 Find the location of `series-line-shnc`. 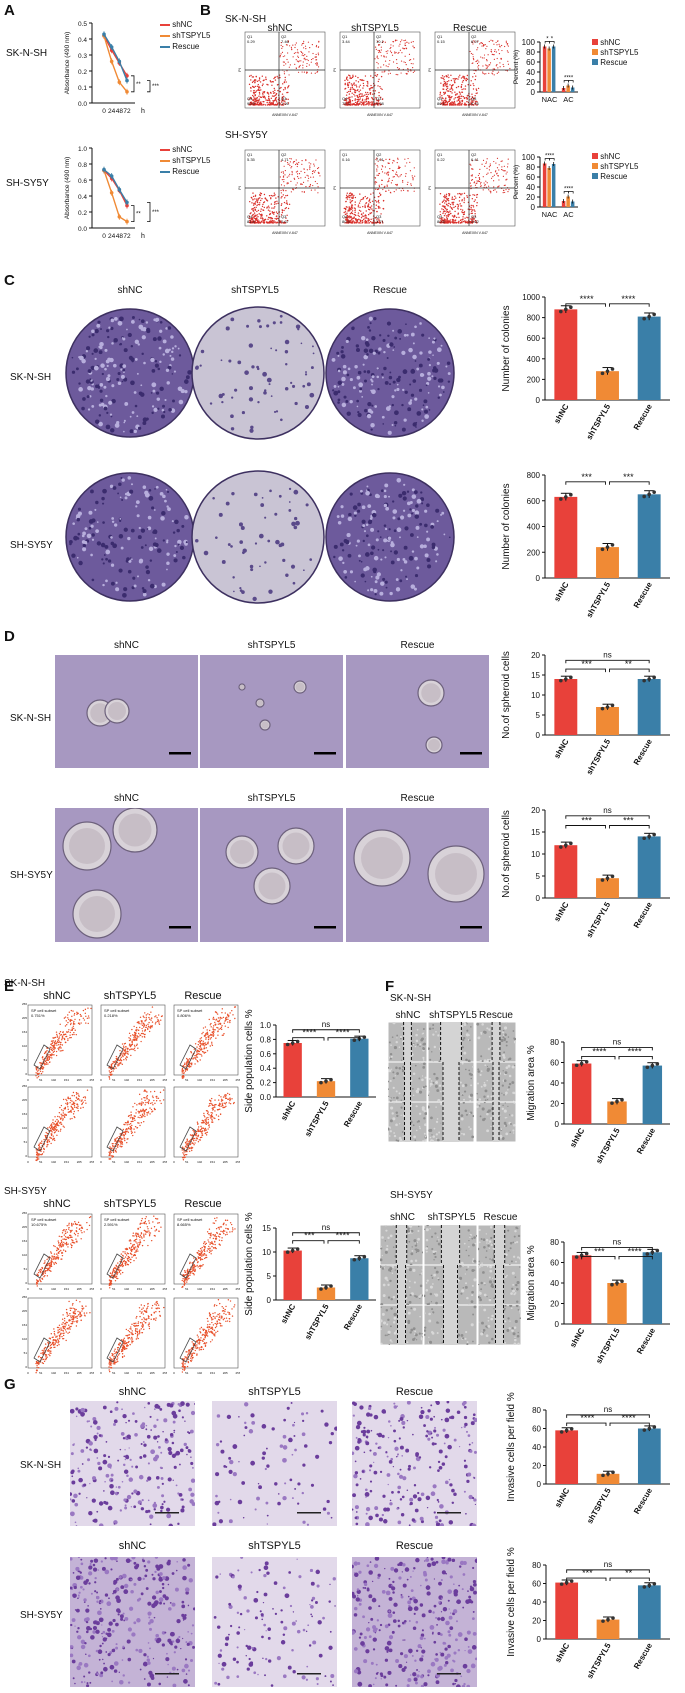

series-line-shnc is located at coordinates (115, 187).